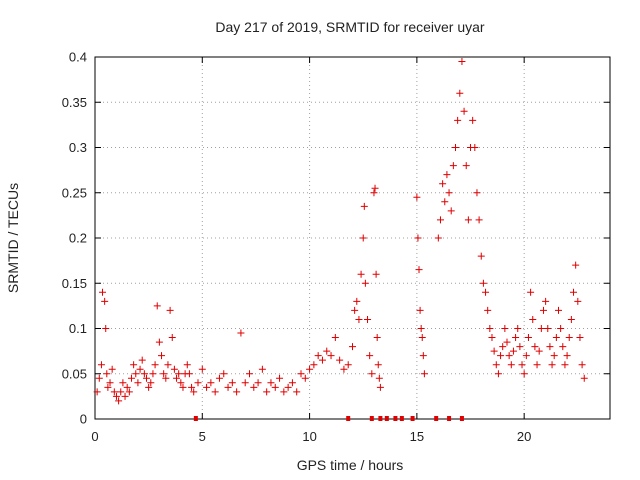  Describe the element at coordinates (74, 102) in the screenshot. I see `y-tick-label: 0.35` at that location.